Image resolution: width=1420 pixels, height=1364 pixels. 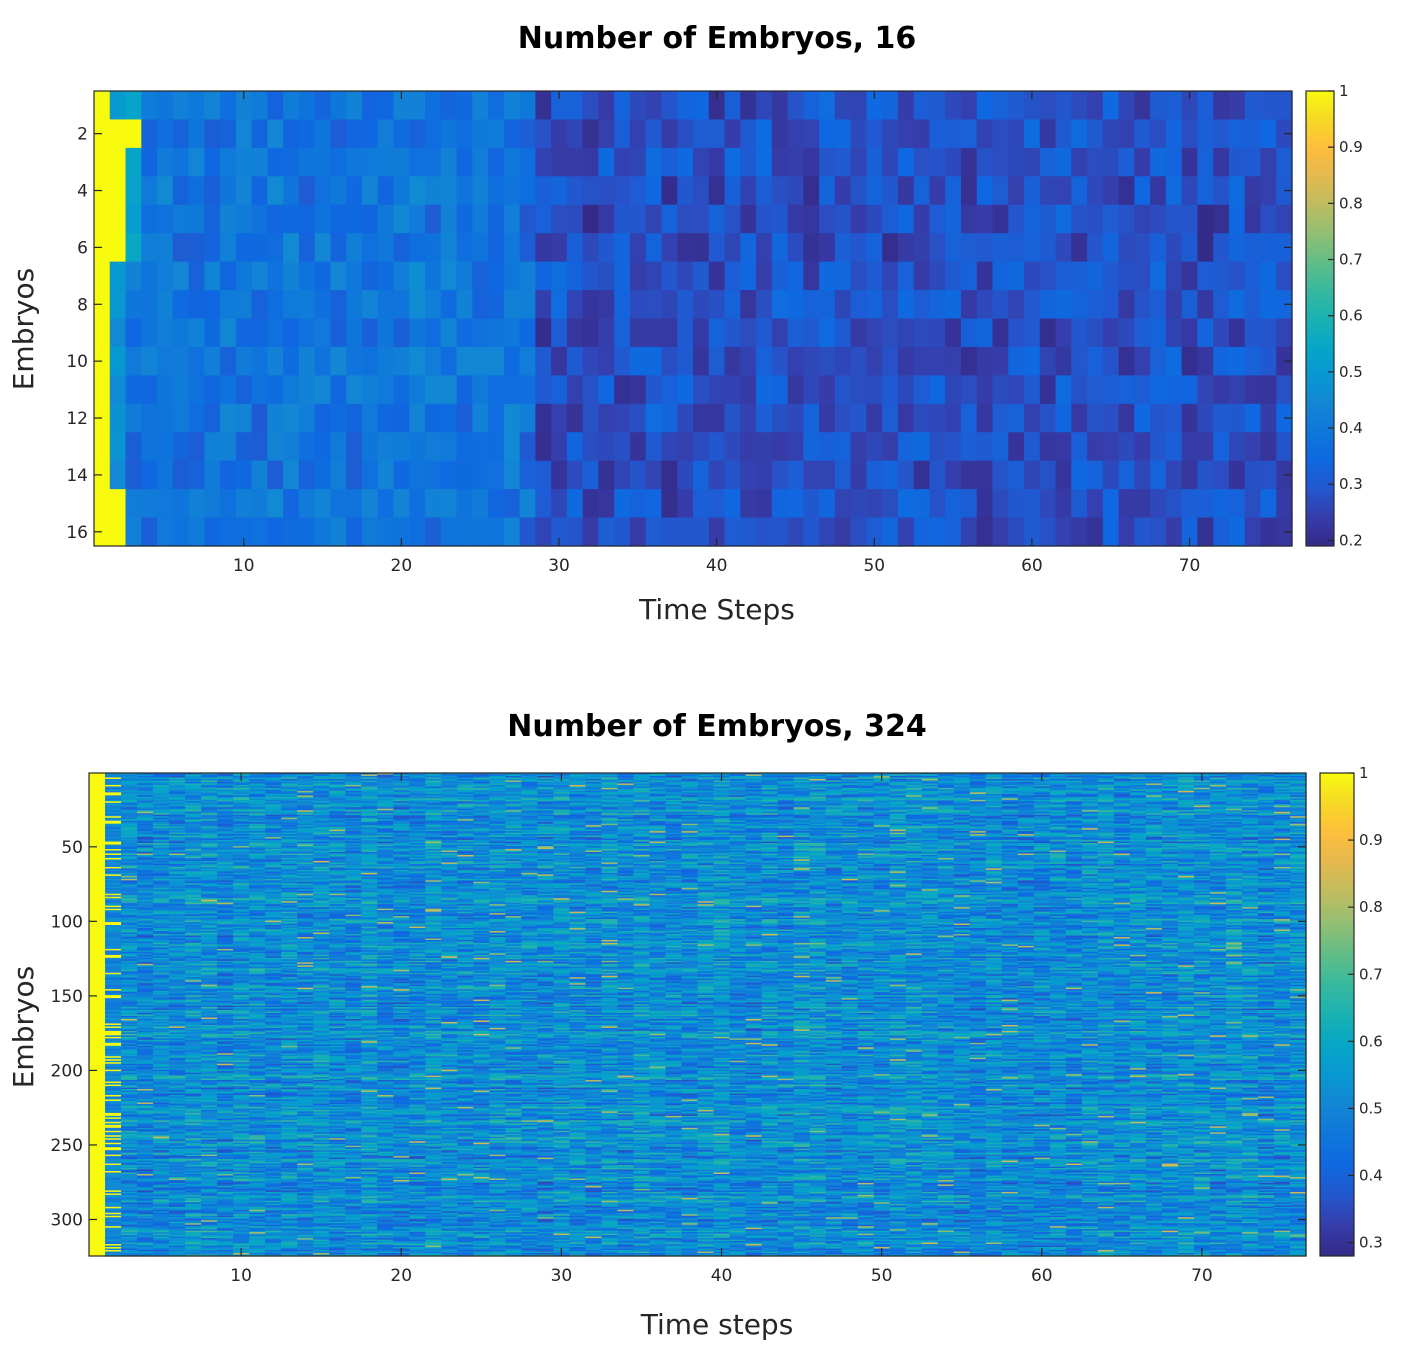 What do you see at coordinates (1351, 316) in the screenshot?
I see `colorbar-tick-label: 0.6` at bounding box center [1351, 316].